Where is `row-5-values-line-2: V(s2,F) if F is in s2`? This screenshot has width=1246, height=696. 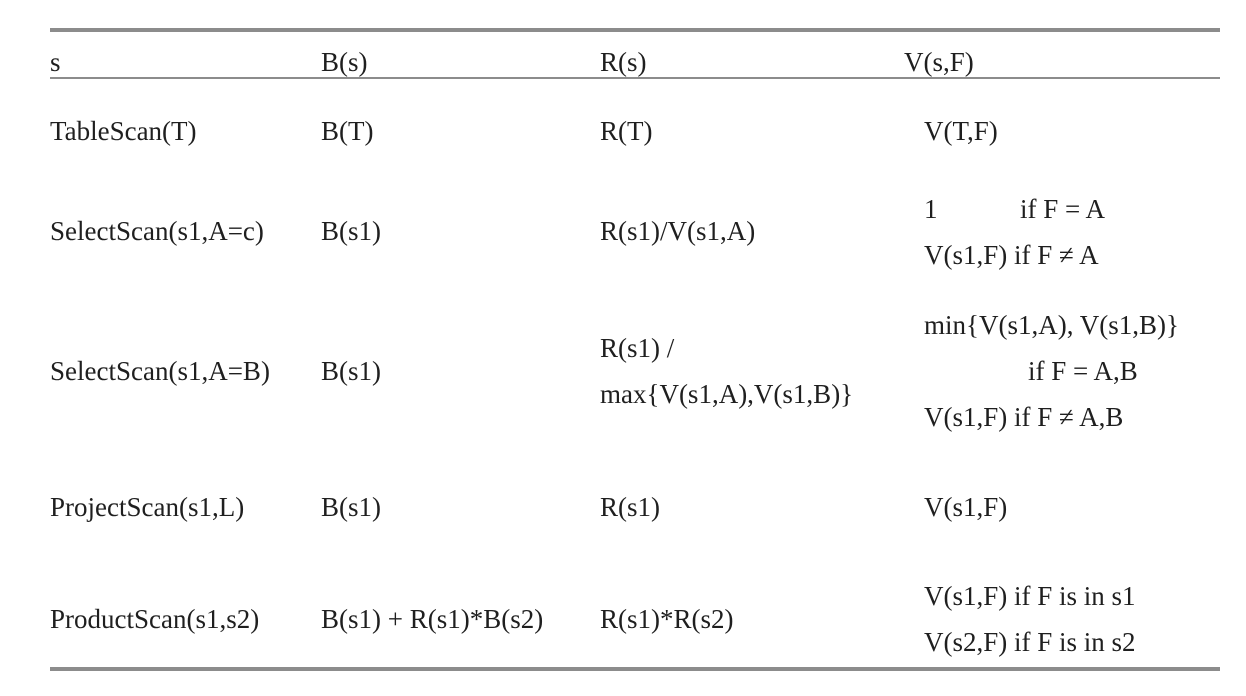
row-5-values-line-2: V(s2,F) if F is in s2 is located at coordinates (1030, 642).